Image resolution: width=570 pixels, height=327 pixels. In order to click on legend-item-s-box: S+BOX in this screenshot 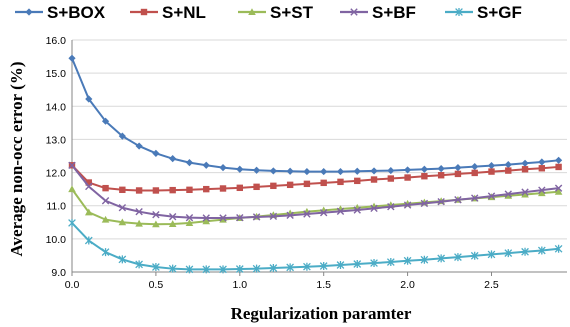, I will do `click(60, 12)`.